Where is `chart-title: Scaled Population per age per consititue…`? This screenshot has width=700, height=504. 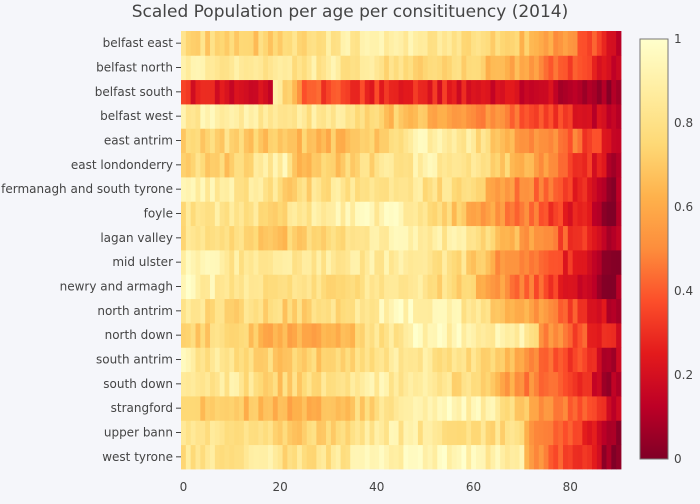 chart-title: Scaled Population per age per consititue… is located at coordinates (350, 12).